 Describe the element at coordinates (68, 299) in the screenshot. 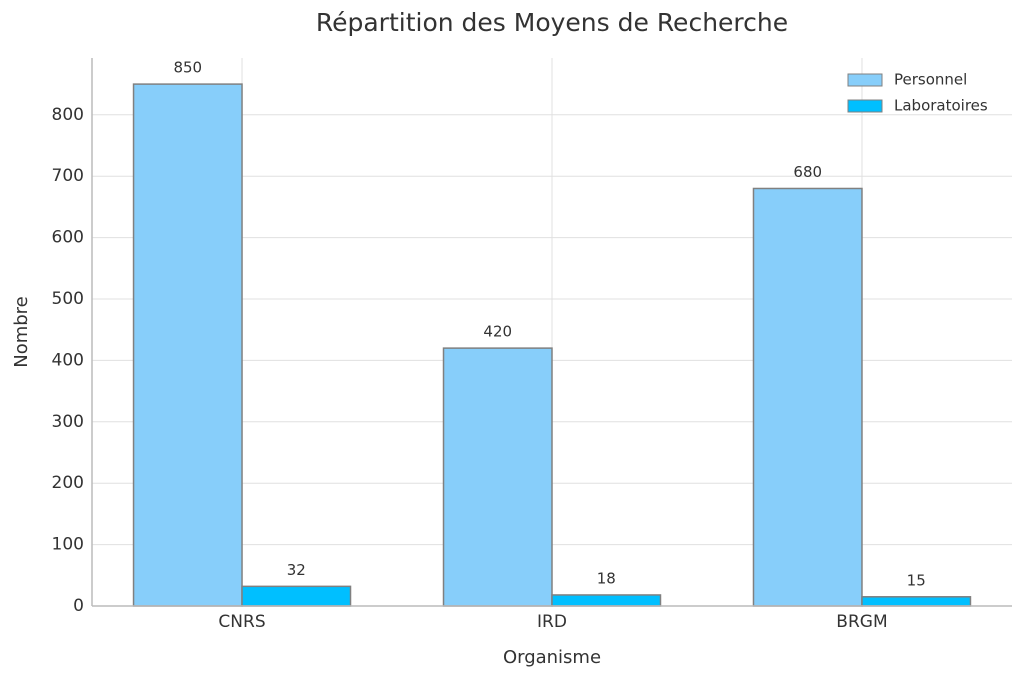

I see `y-tick-label: 500` at that location.